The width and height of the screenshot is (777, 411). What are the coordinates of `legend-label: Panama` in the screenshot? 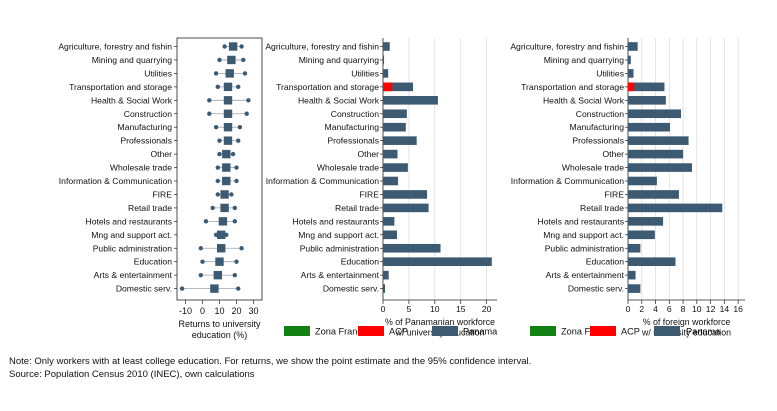 It's located at (480, 332).